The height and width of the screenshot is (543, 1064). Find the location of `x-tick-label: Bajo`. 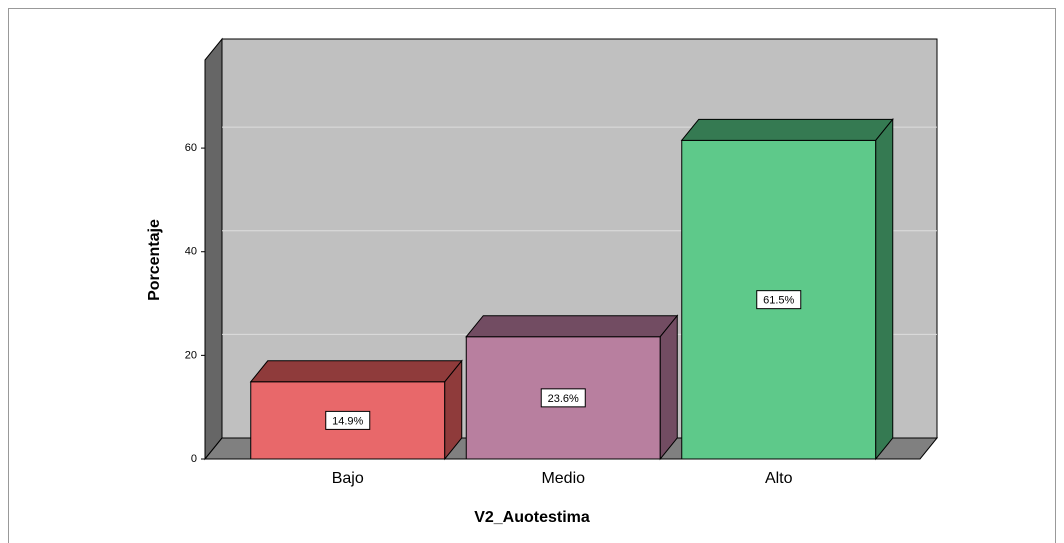

x-tick-label: Bajo is located at coordinates (348, 478).